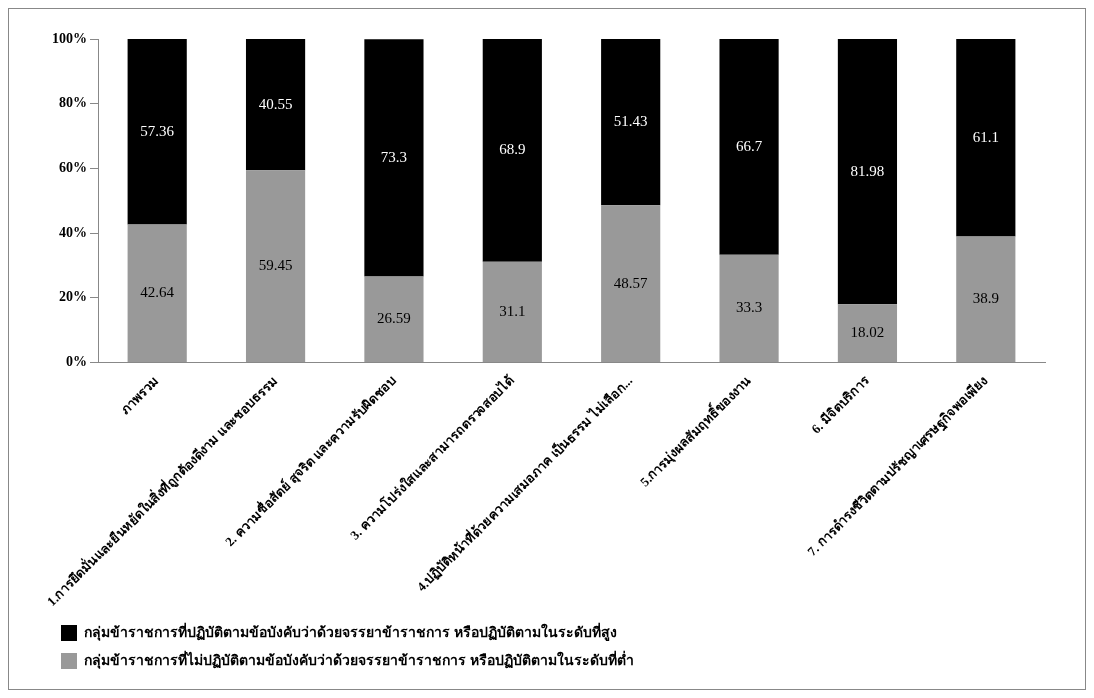  Describe the element at coordinates (76, 362) in the screenshot. I see `y-tick-label: 0%` at that location.